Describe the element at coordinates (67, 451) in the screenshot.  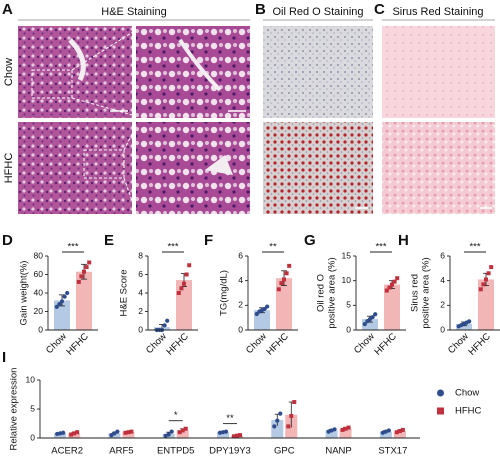
I see `x-tick-label: ACER2` at that location.